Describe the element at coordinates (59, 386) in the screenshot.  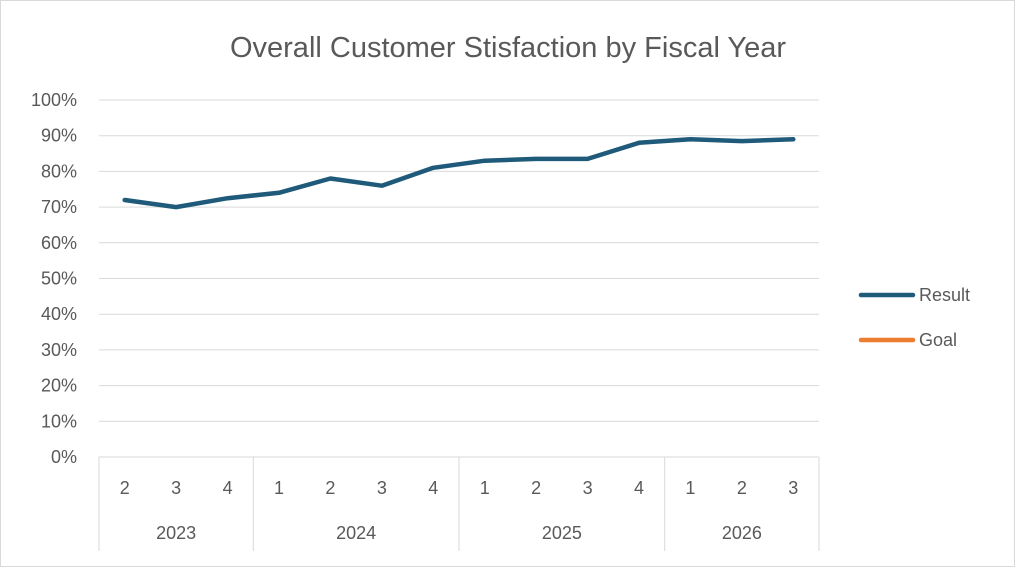
I see `y-tick-label: 20%` at that location.